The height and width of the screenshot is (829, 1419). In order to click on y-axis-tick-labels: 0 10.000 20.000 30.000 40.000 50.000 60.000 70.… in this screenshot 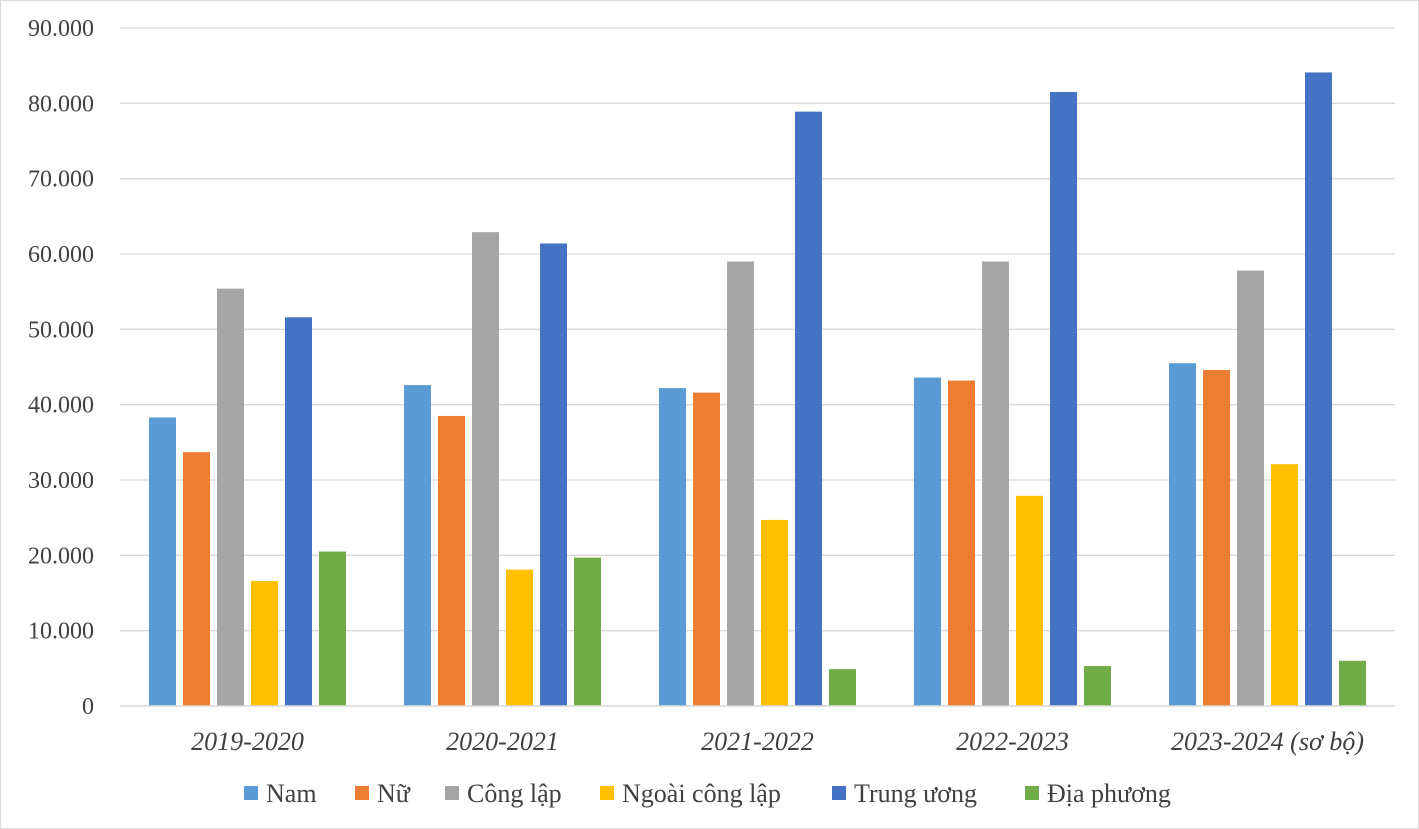, I will do `click(61, 368)`.